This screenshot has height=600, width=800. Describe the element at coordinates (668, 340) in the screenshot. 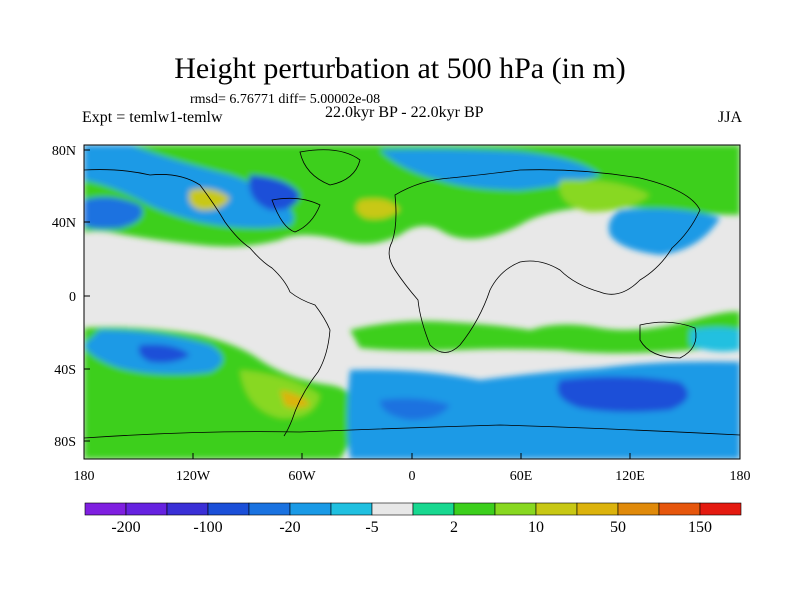

I see `coast-australia` at that location.